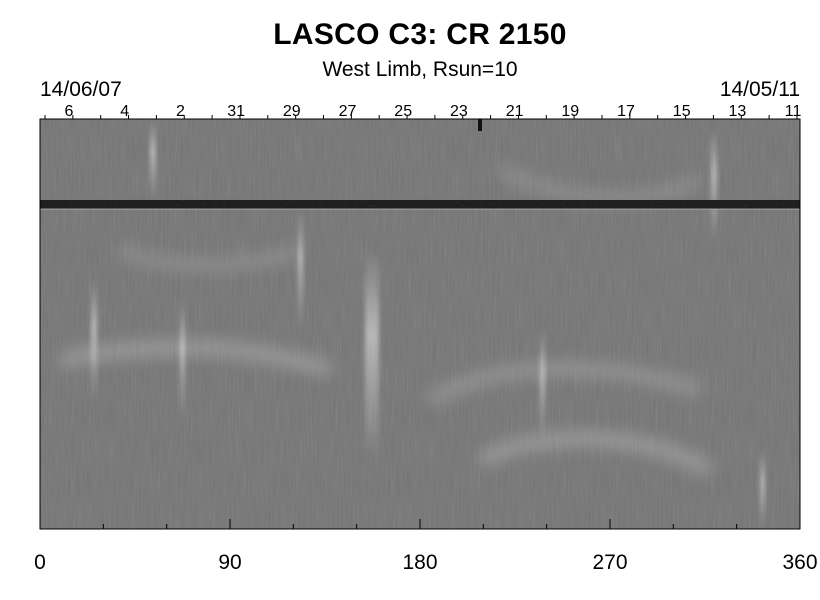  I want to click on top-axis-label: 11, so click(793, 111).